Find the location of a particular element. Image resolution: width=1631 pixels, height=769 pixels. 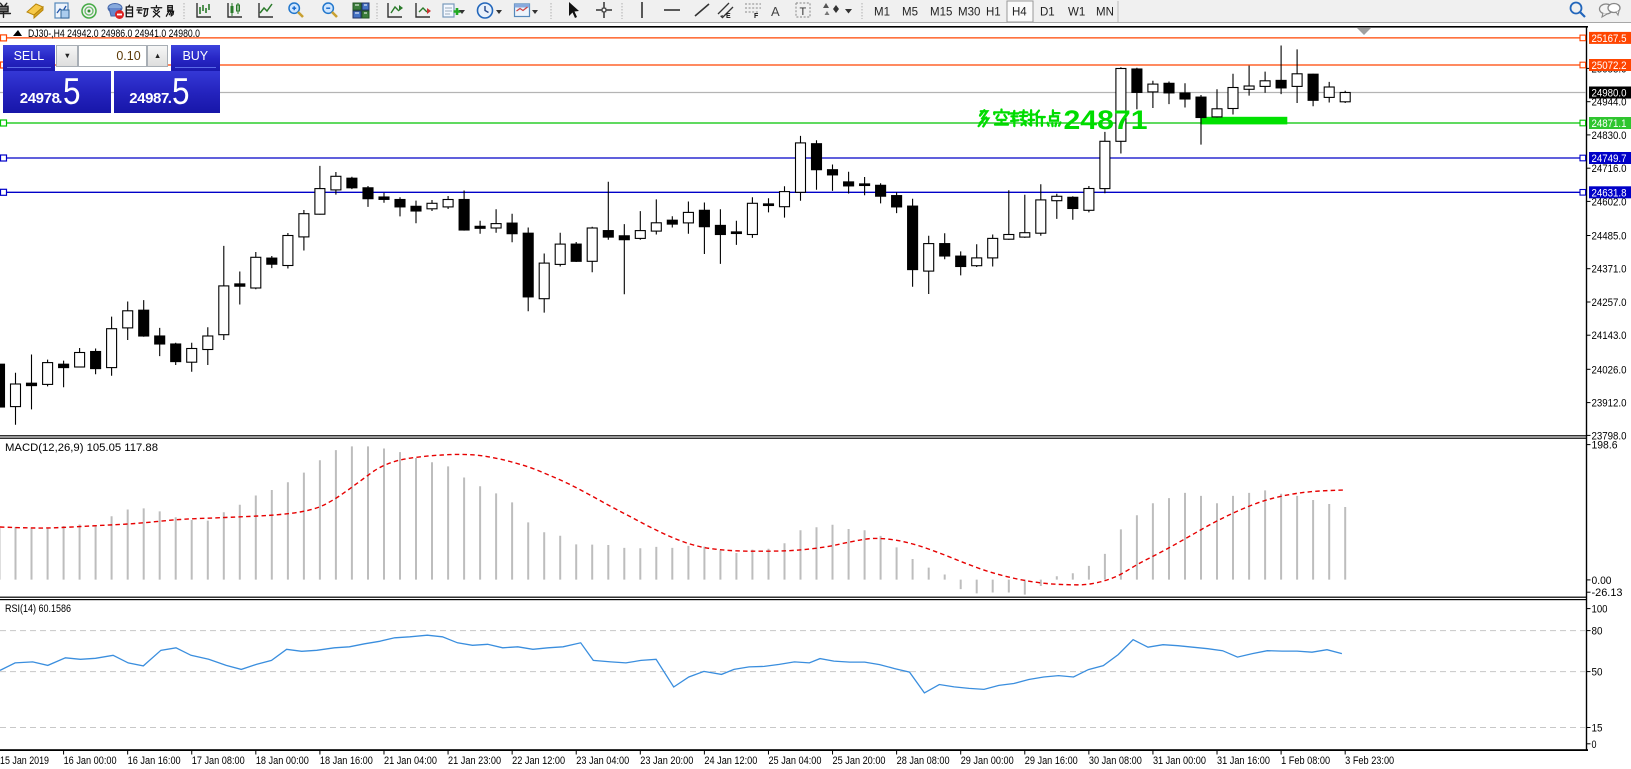

svg-text: 50 is located at coordinates (1597, 673).